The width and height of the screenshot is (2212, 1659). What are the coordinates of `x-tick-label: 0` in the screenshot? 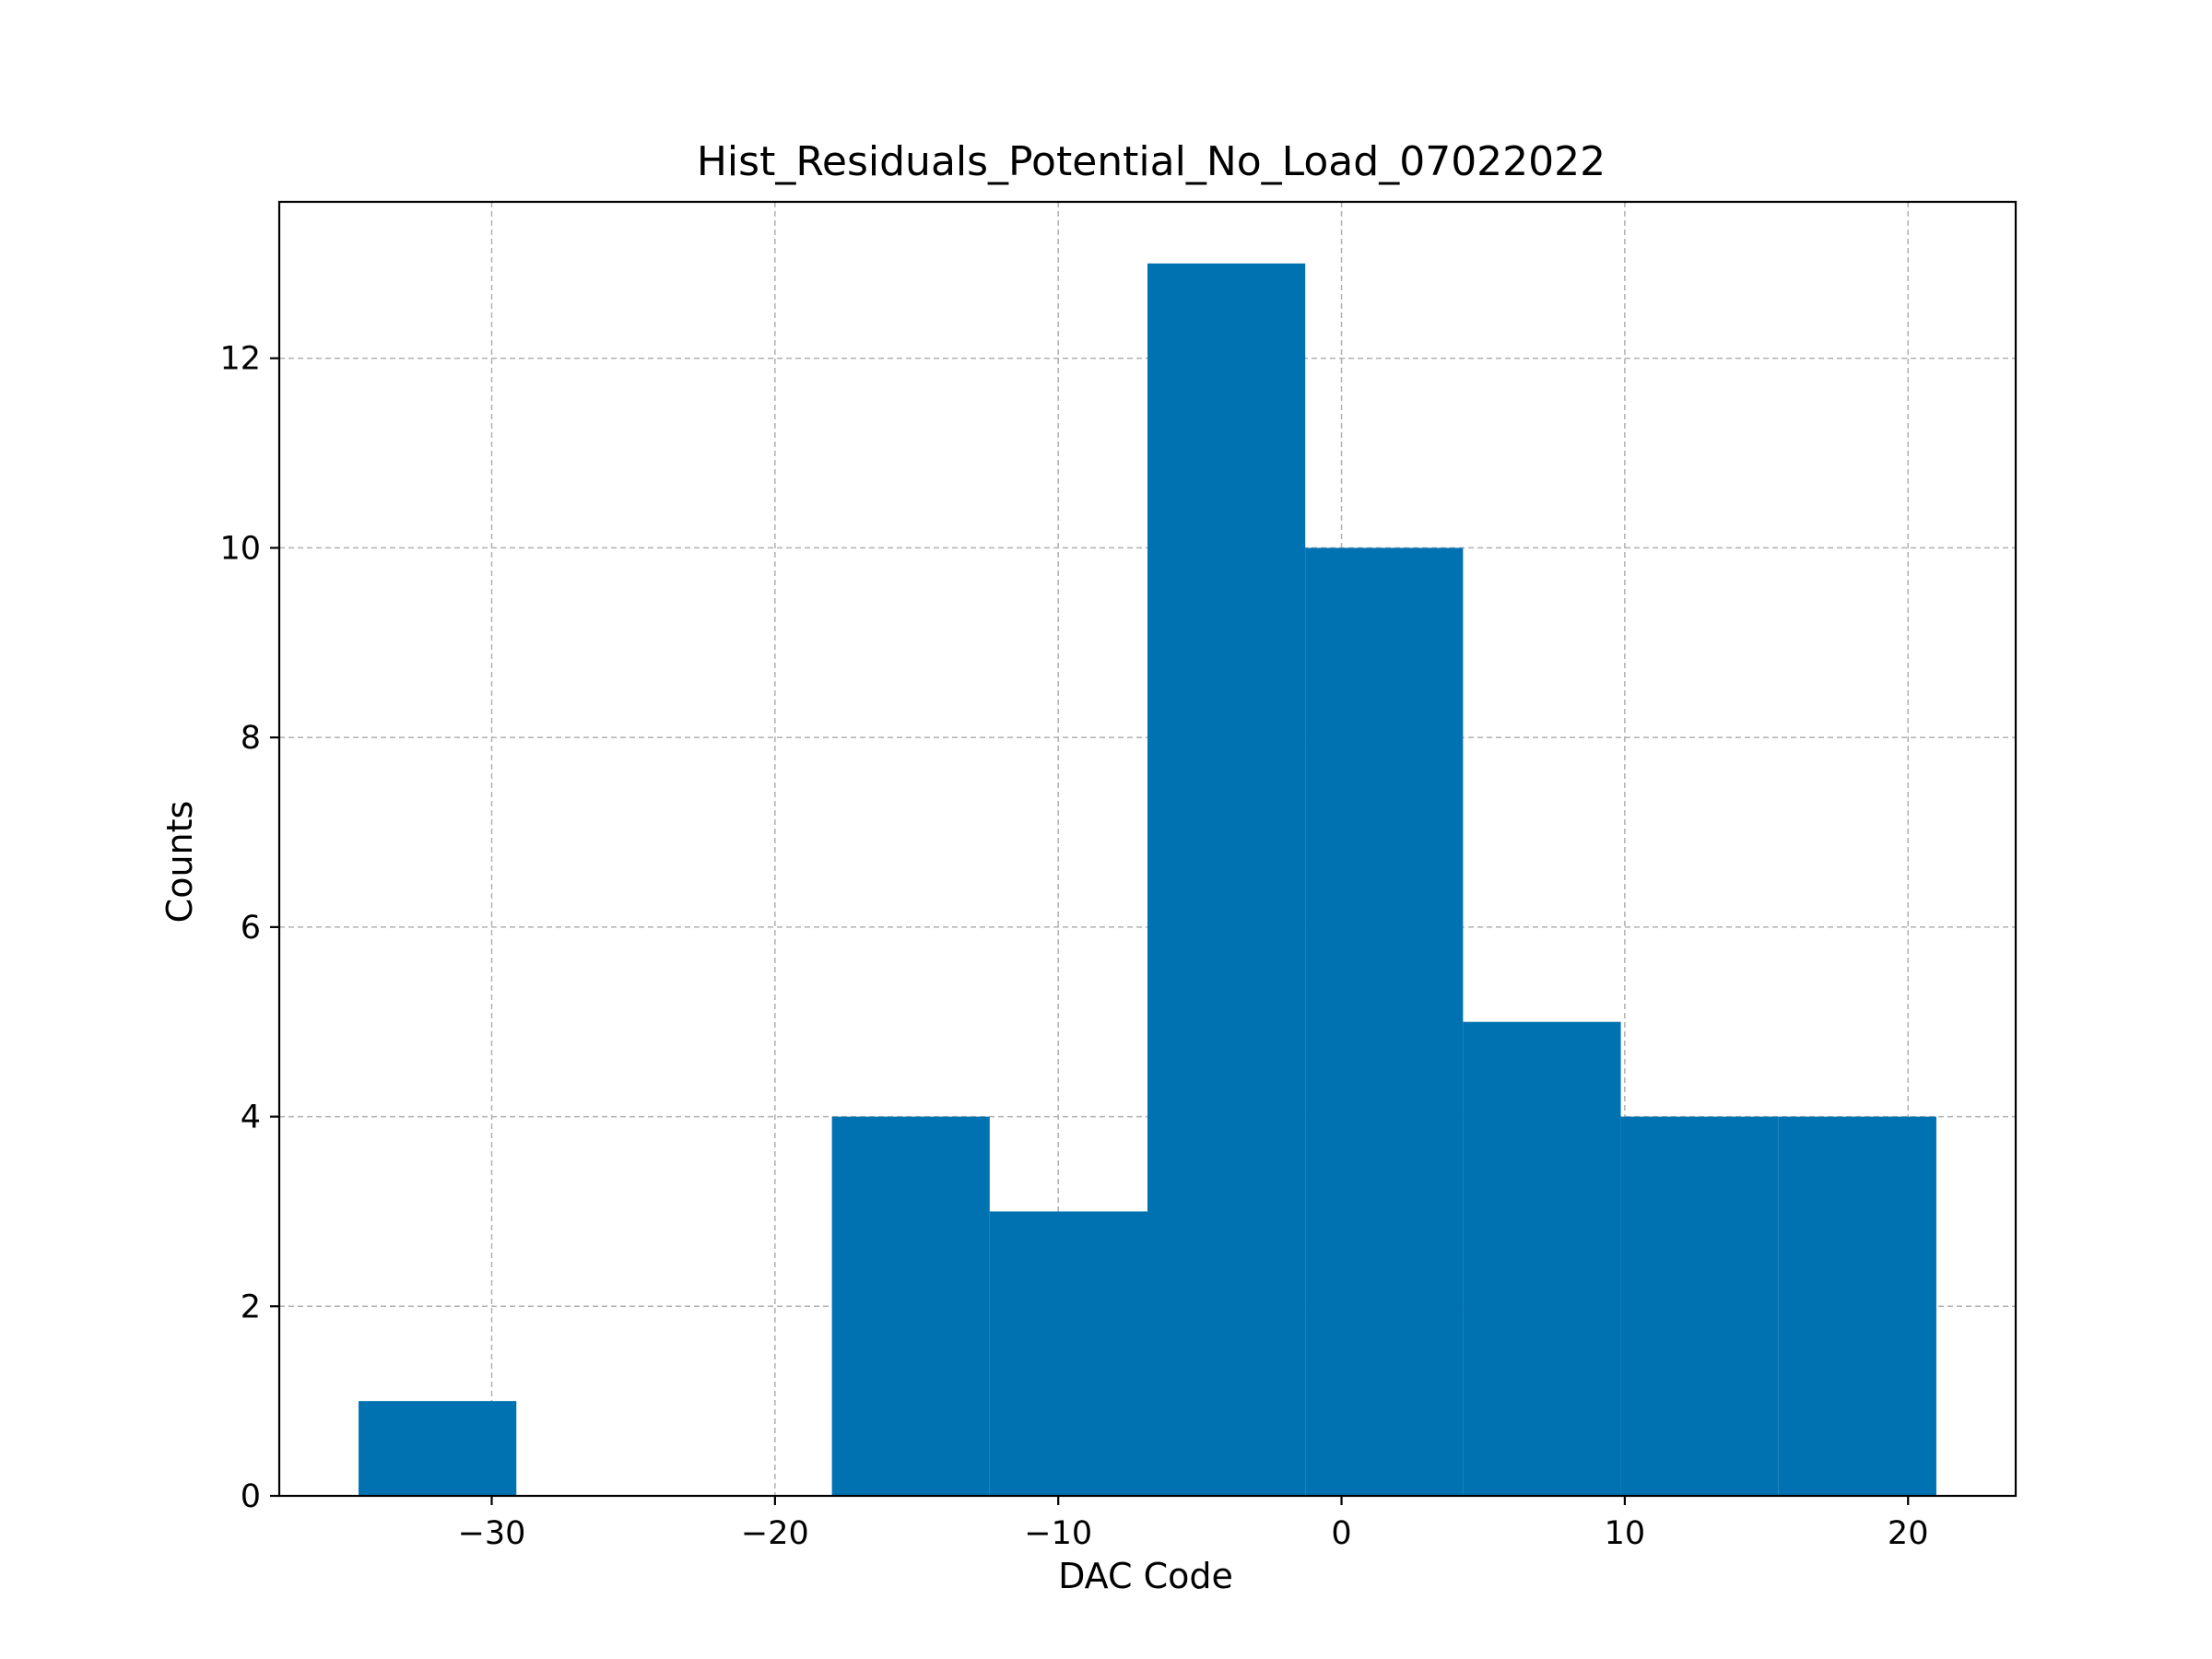 It's located at (1341, 1533).